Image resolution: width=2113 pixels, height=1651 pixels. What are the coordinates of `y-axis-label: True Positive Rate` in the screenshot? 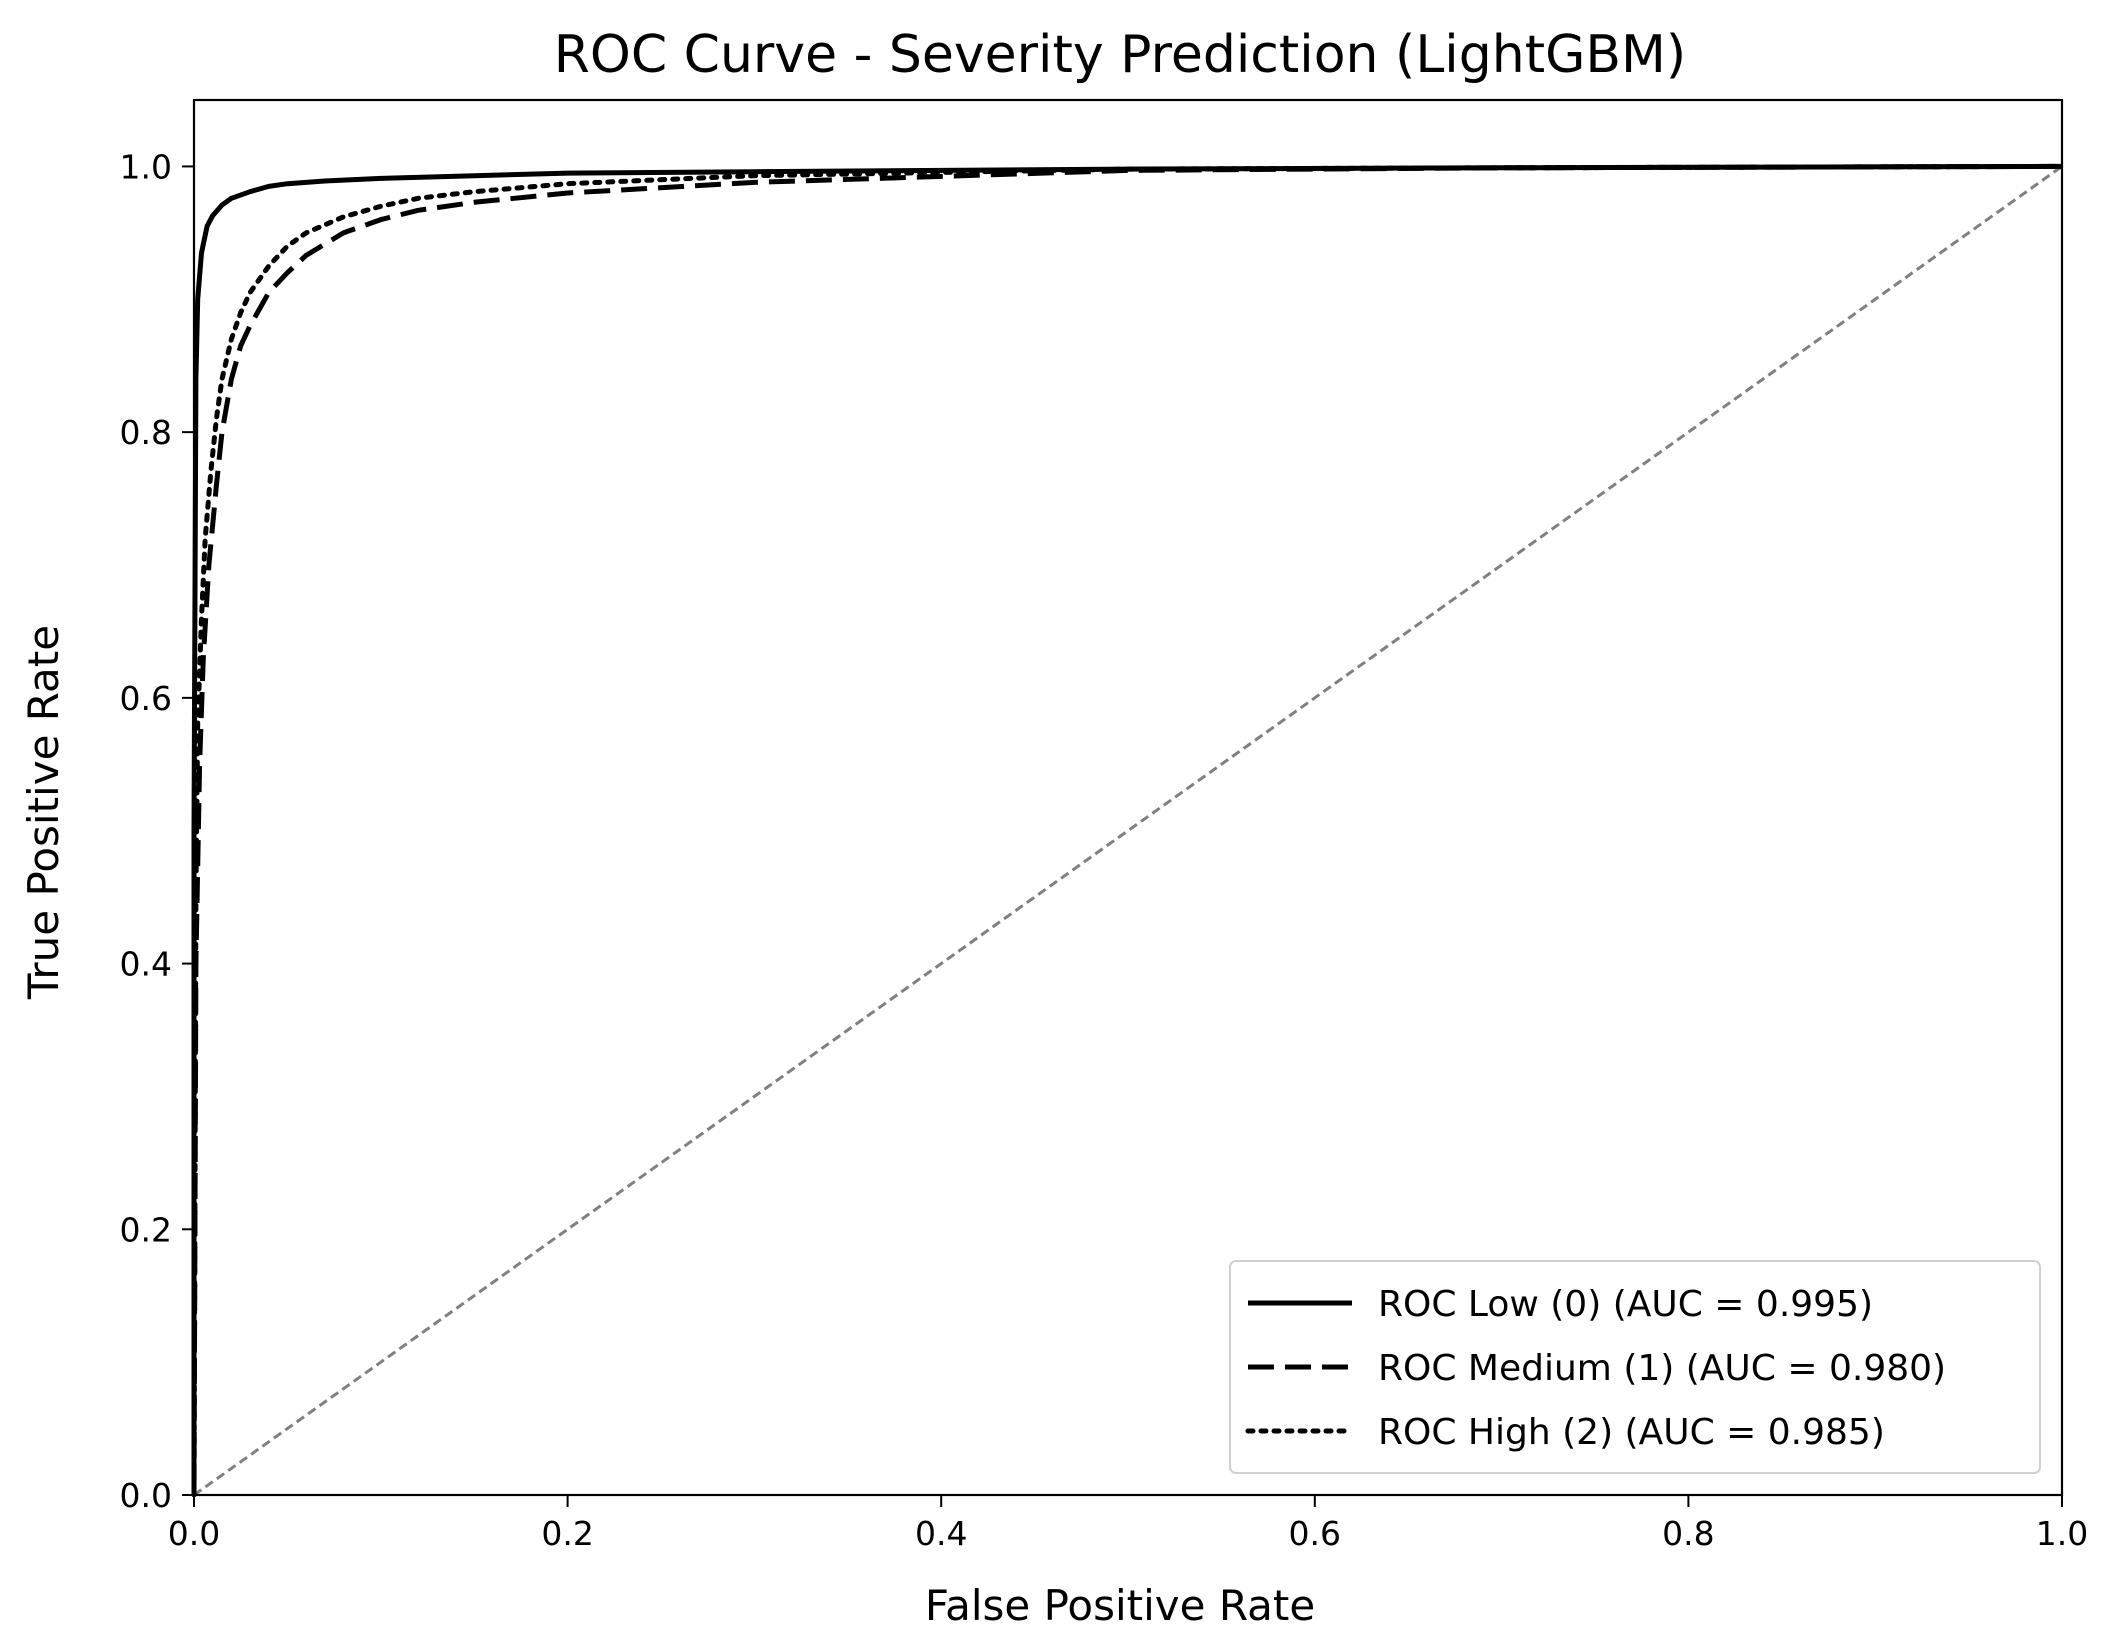 It's located at (43, 812).